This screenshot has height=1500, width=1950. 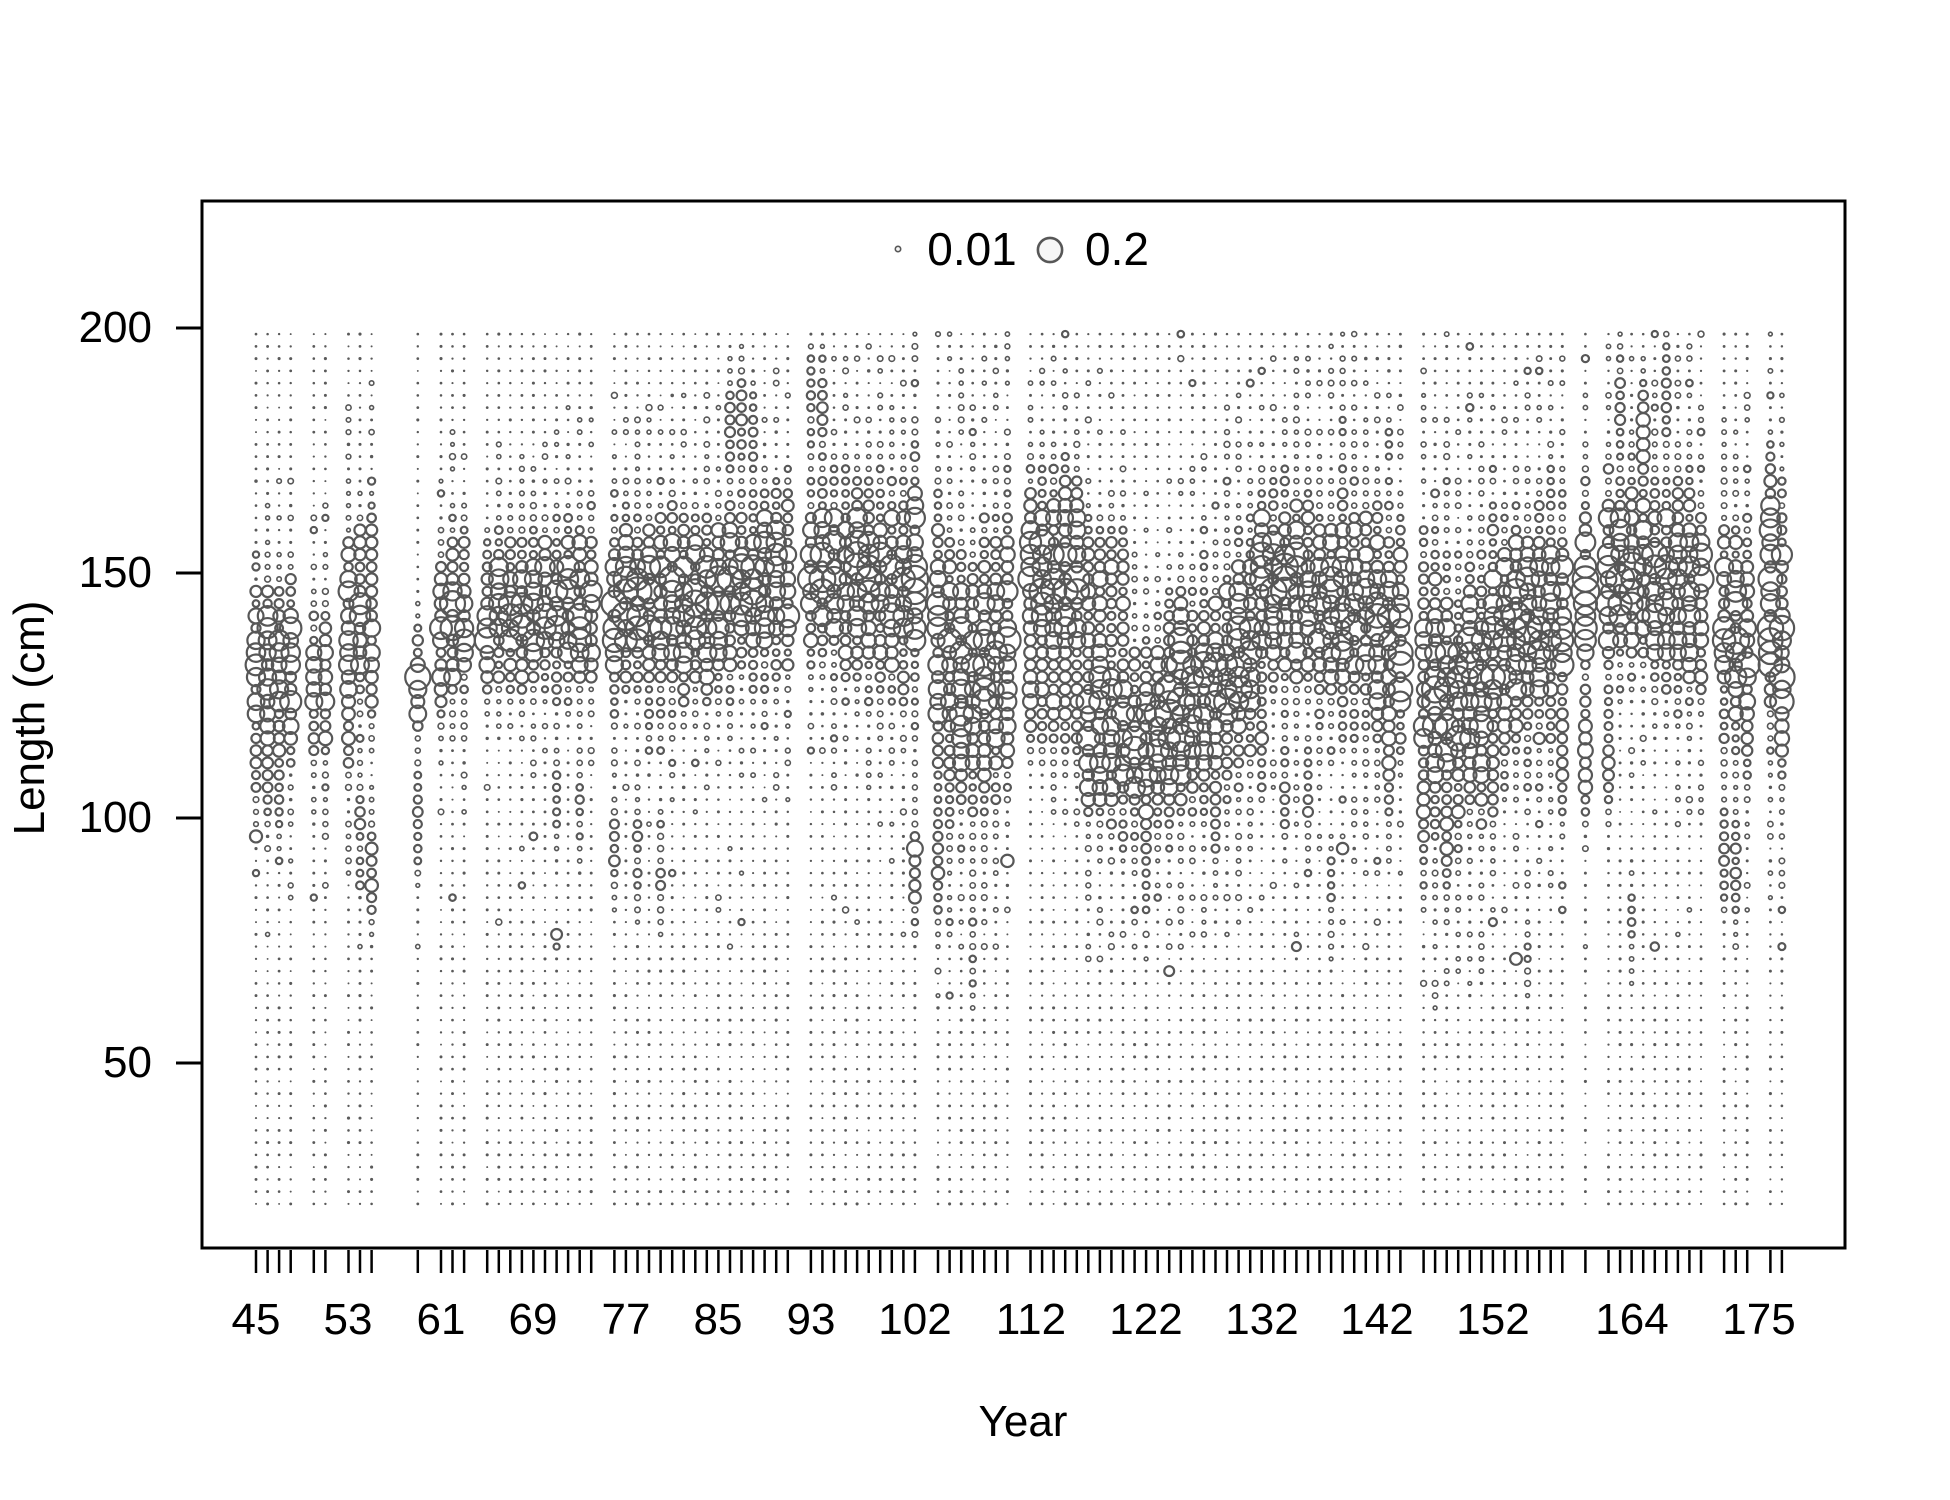 I want to click on x-tick-label: 93, so click(x=811, y=1319).